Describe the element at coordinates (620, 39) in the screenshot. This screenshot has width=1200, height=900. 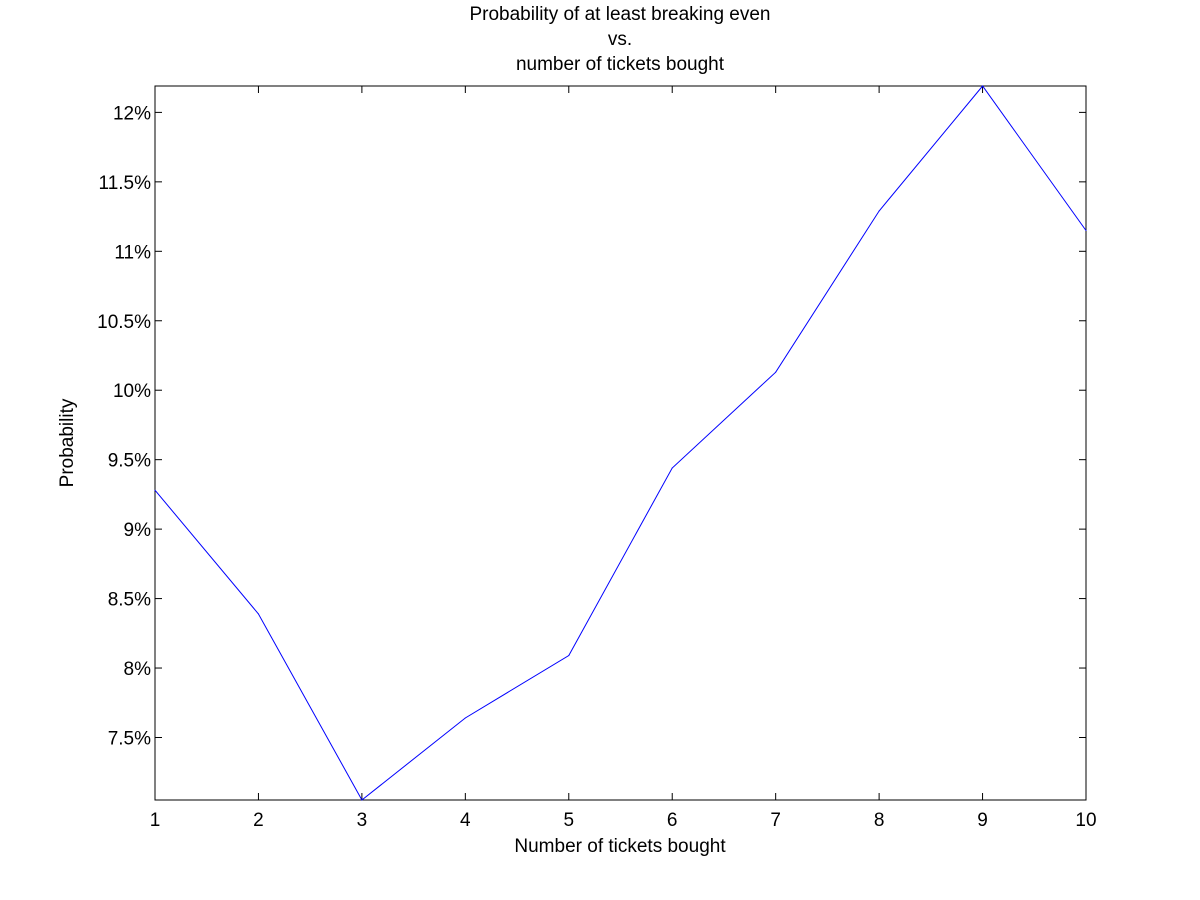
I see `chart-title-line-2: vs.` at that location.